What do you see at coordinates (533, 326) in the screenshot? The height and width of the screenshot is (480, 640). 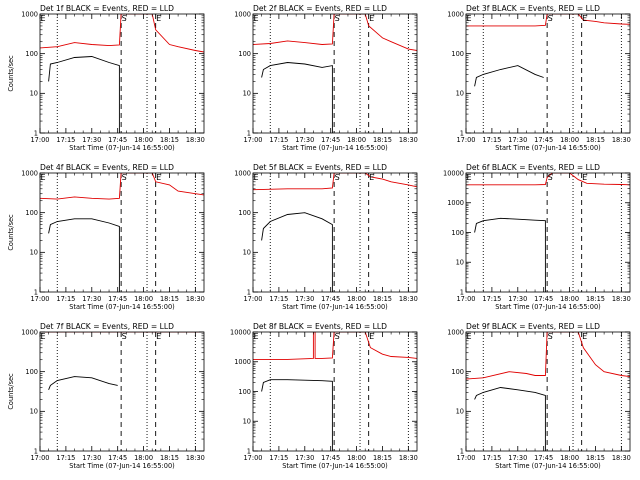 I see `panel-title: Det 9f BLACK = Events, RED = LLD` at bounding box center [533, 326].